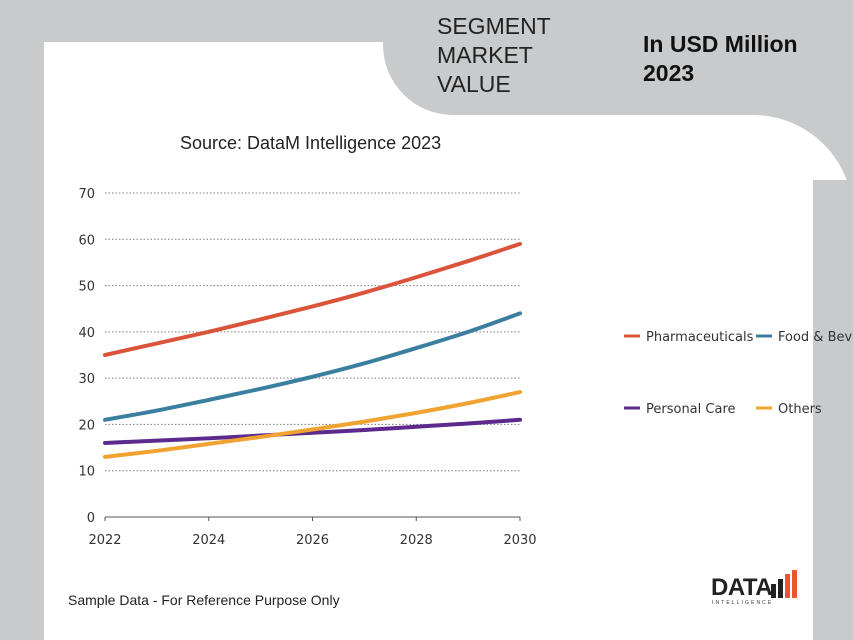 This screenshot has width=853, height=640. Describe the element at coordinates (311, 143) in the screenshot. I see `chart-title: Source: DataM Intelligence 2023` at that location.